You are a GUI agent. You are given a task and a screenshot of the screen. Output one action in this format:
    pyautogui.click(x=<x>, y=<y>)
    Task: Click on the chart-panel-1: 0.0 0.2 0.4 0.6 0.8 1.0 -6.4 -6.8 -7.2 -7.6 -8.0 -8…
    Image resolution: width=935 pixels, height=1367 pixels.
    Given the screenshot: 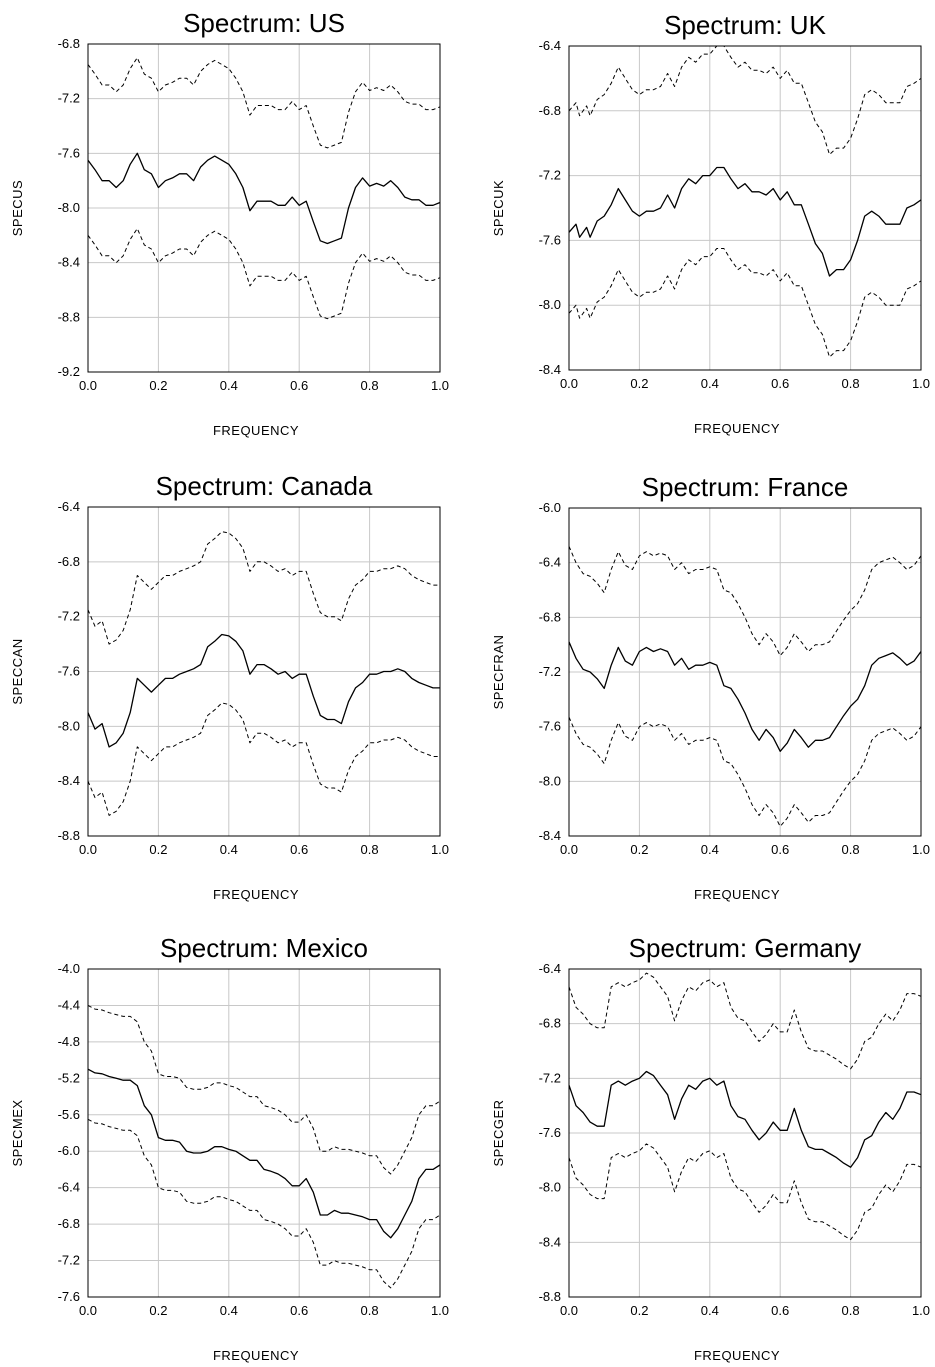 What is the action you would take?
    pyautogui.click(x=710, y=223)
    